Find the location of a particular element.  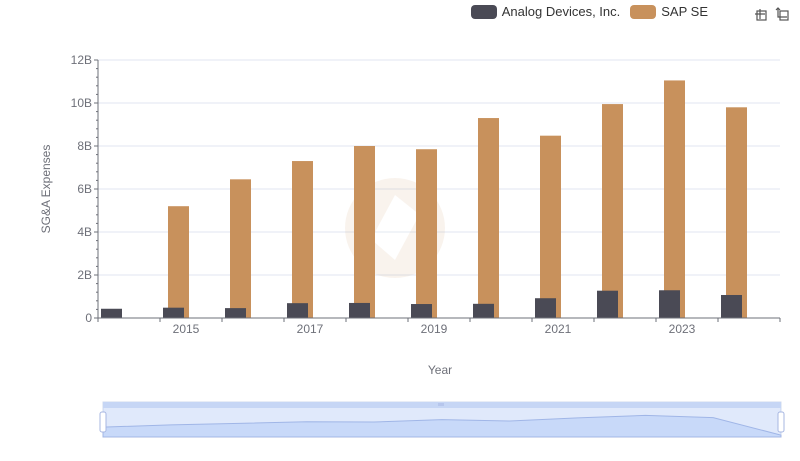

legend-item-sap-se: SAP SE is located at coordinates (669, 11).